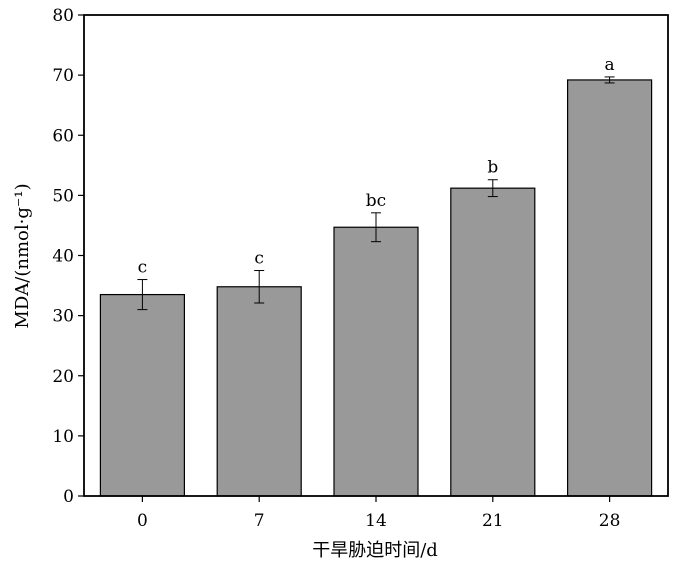 Image resolution: width=700 pixels, height=565 pixels. Describe the element at coordinates (63, 257) in the screenshot. I see `y-tick-label-40: 40` at that location.